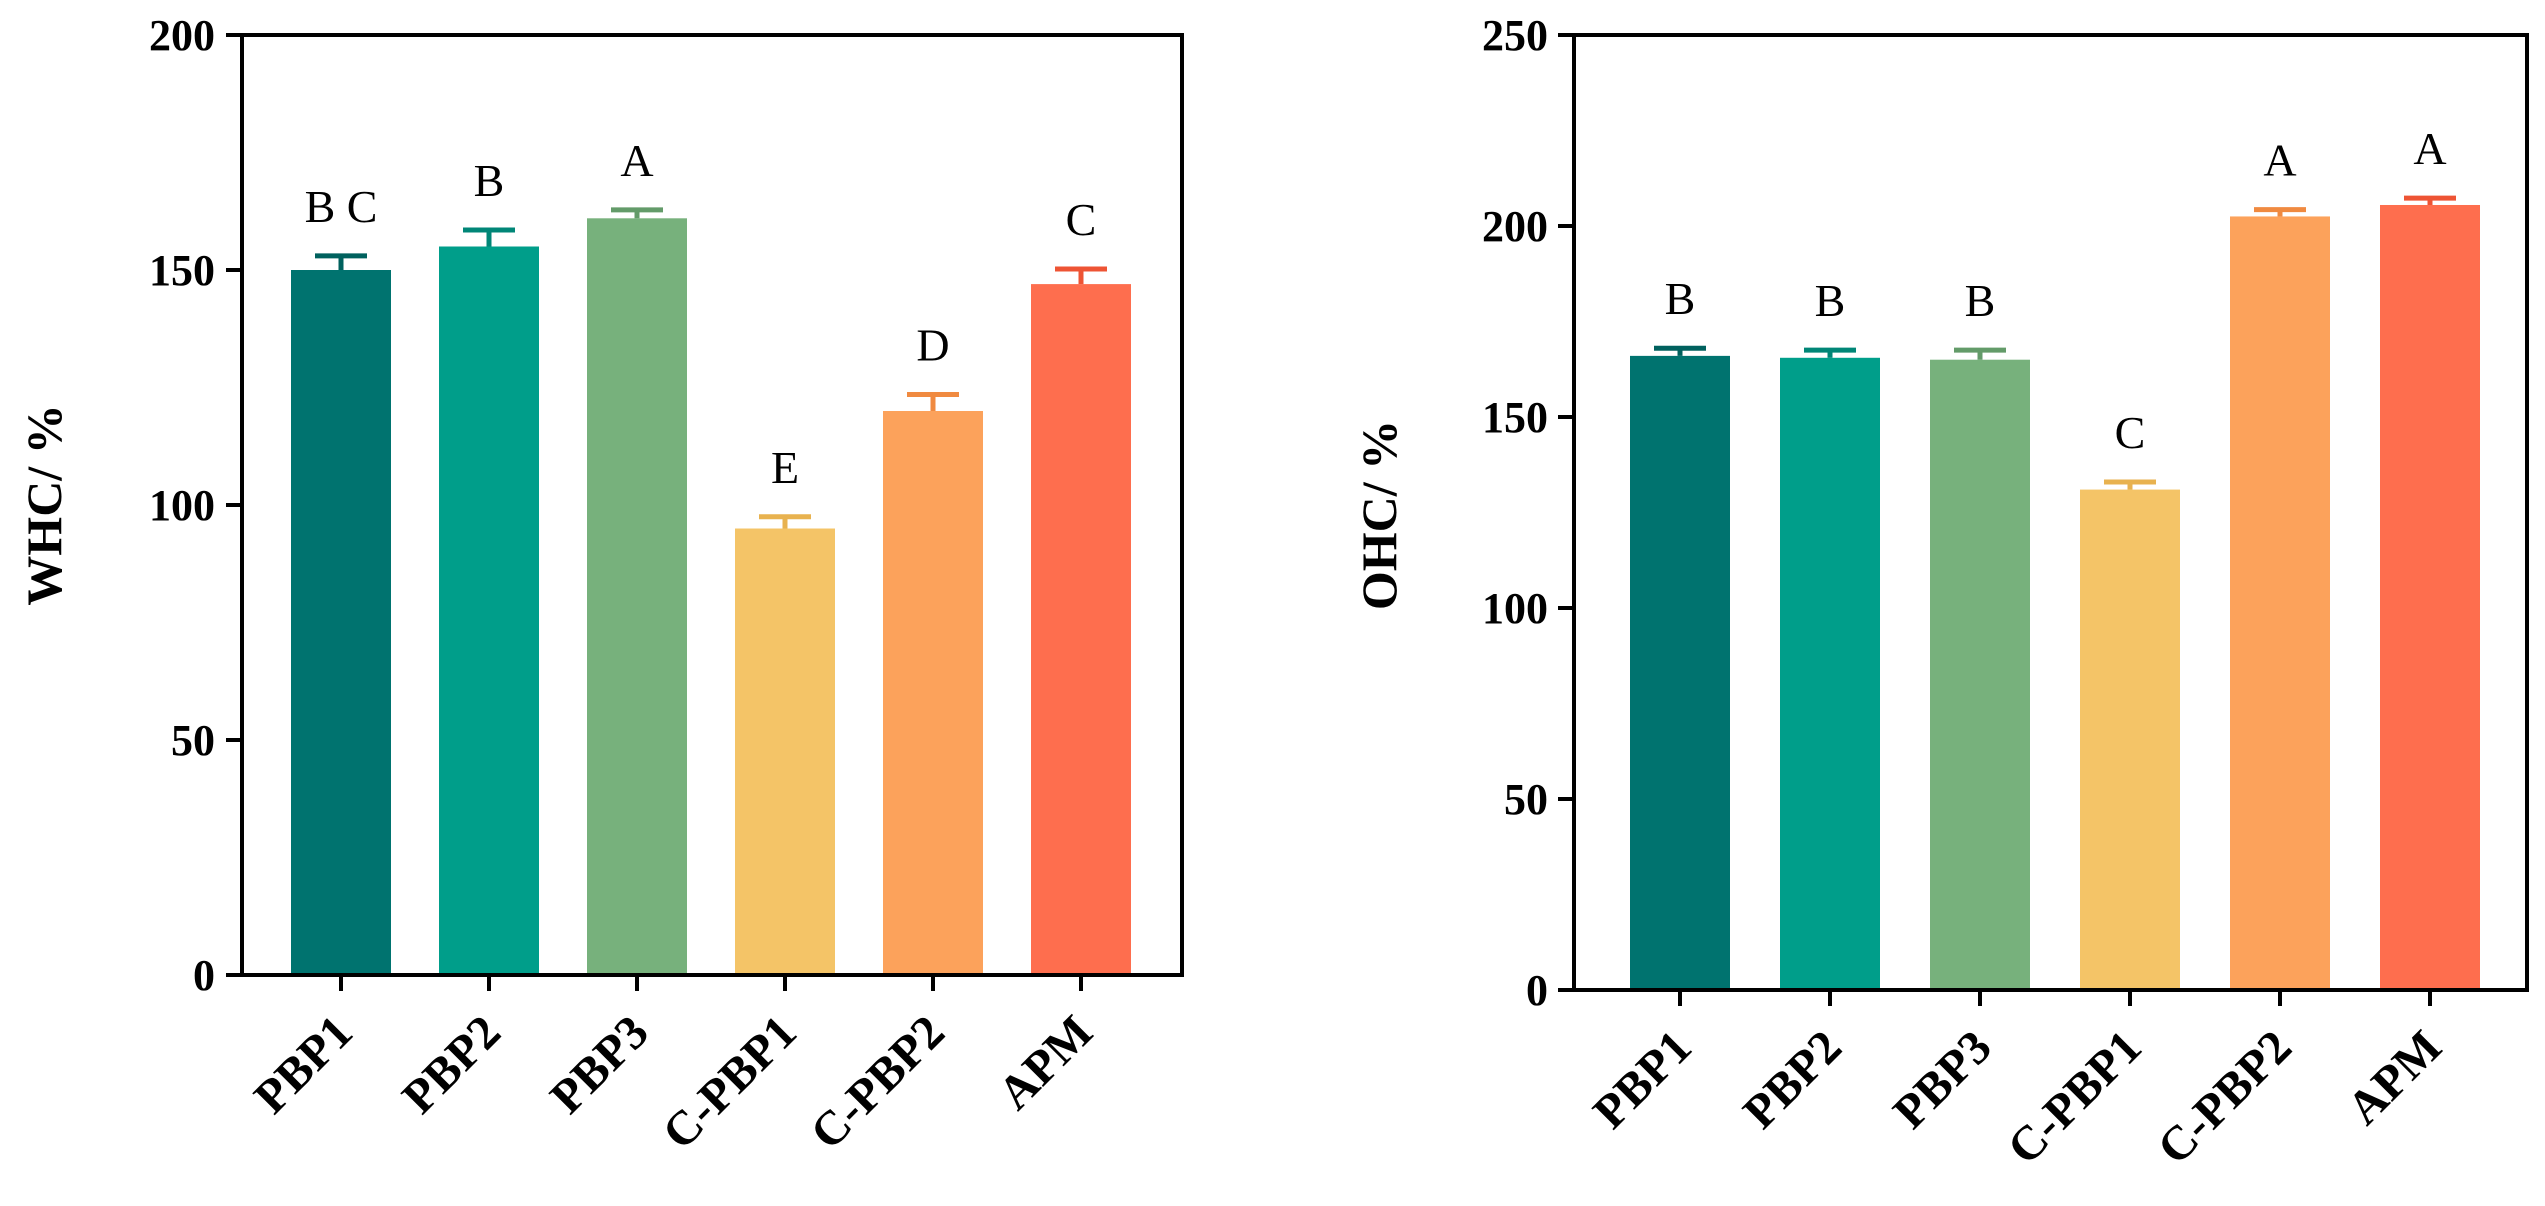 The width and height of the screenshot is (2545, 1206). What do you see at coordinates (182, 505) in the screenshot?
I see `whc-y-tick-label: 100` at bounding box center [182, 505].